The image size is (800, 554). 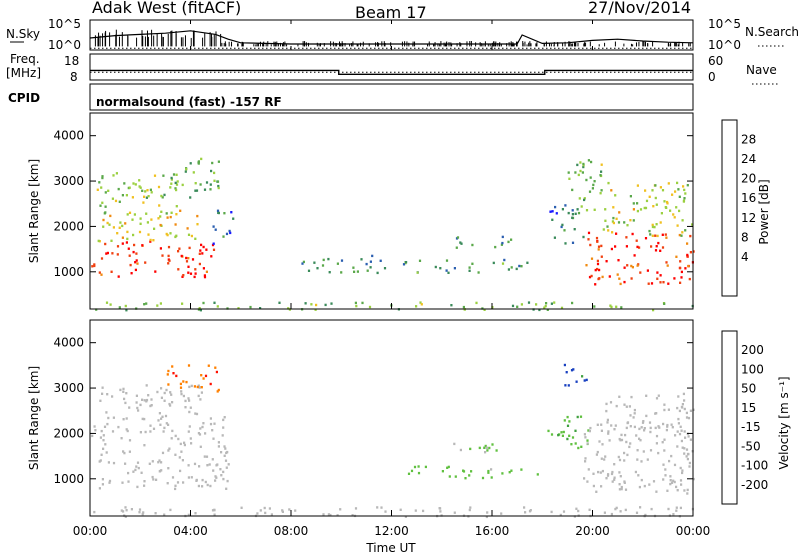 I want to click on power-colorbar-frame, so click(x=729, y=208).